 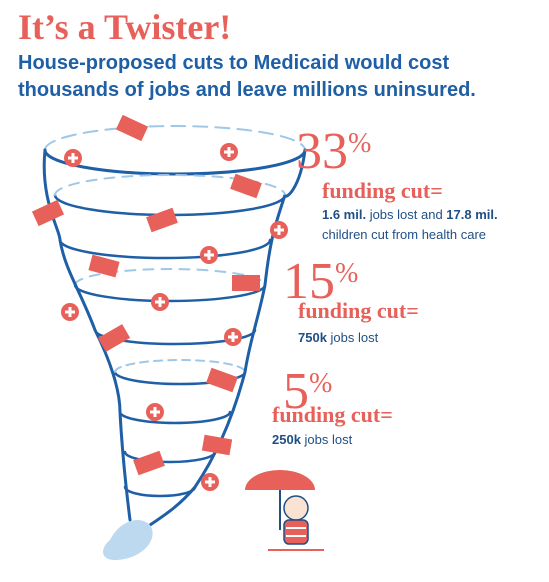 I want to click on percent: 33%, so click(x=333, y=148).